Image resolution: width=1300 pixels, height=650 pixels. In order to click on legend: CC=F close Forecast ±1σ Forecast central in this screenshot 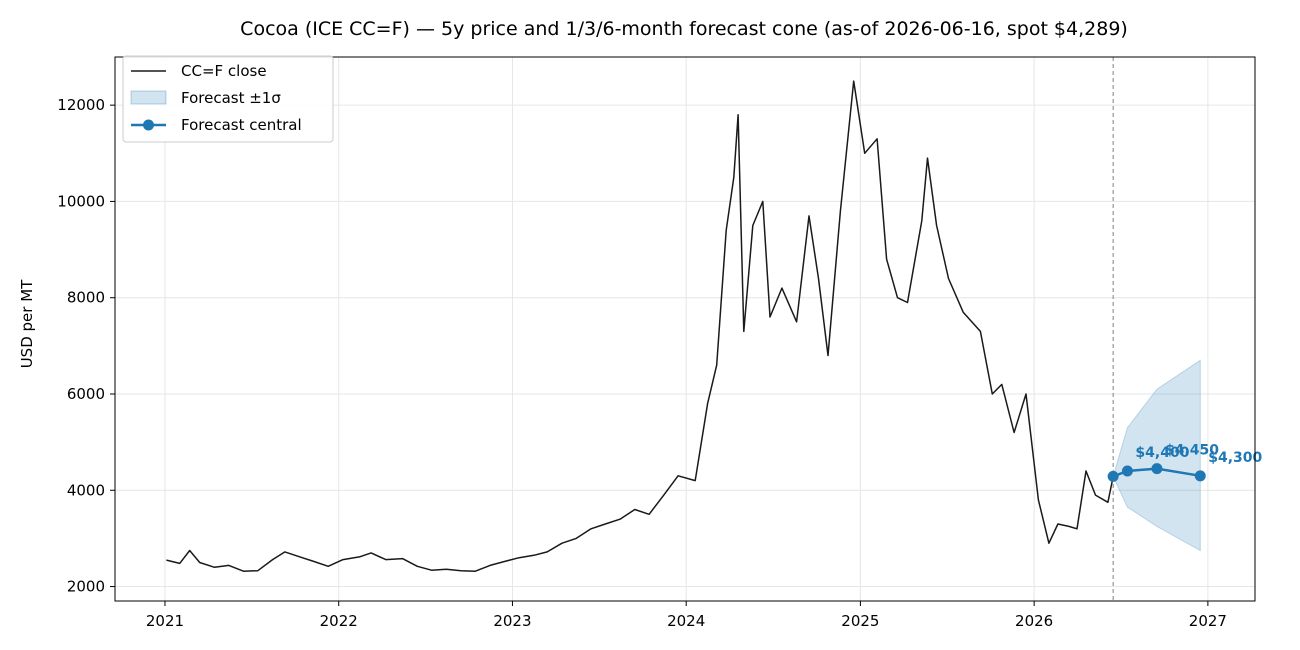, I will do `click(228, 99)`.